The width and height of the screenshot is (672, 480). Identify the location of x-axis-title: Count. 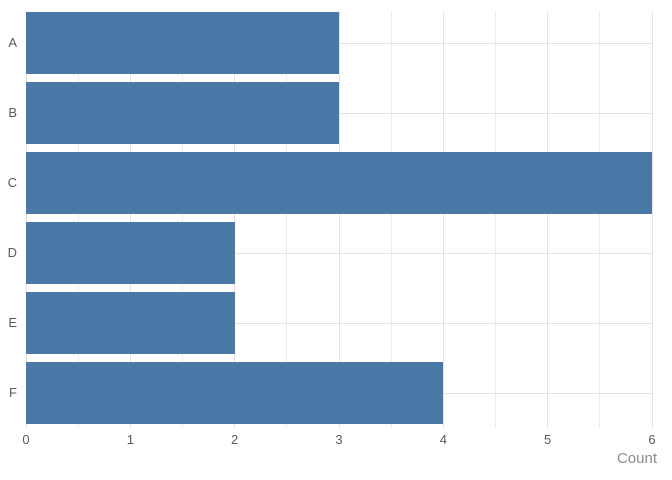
(636, 458).